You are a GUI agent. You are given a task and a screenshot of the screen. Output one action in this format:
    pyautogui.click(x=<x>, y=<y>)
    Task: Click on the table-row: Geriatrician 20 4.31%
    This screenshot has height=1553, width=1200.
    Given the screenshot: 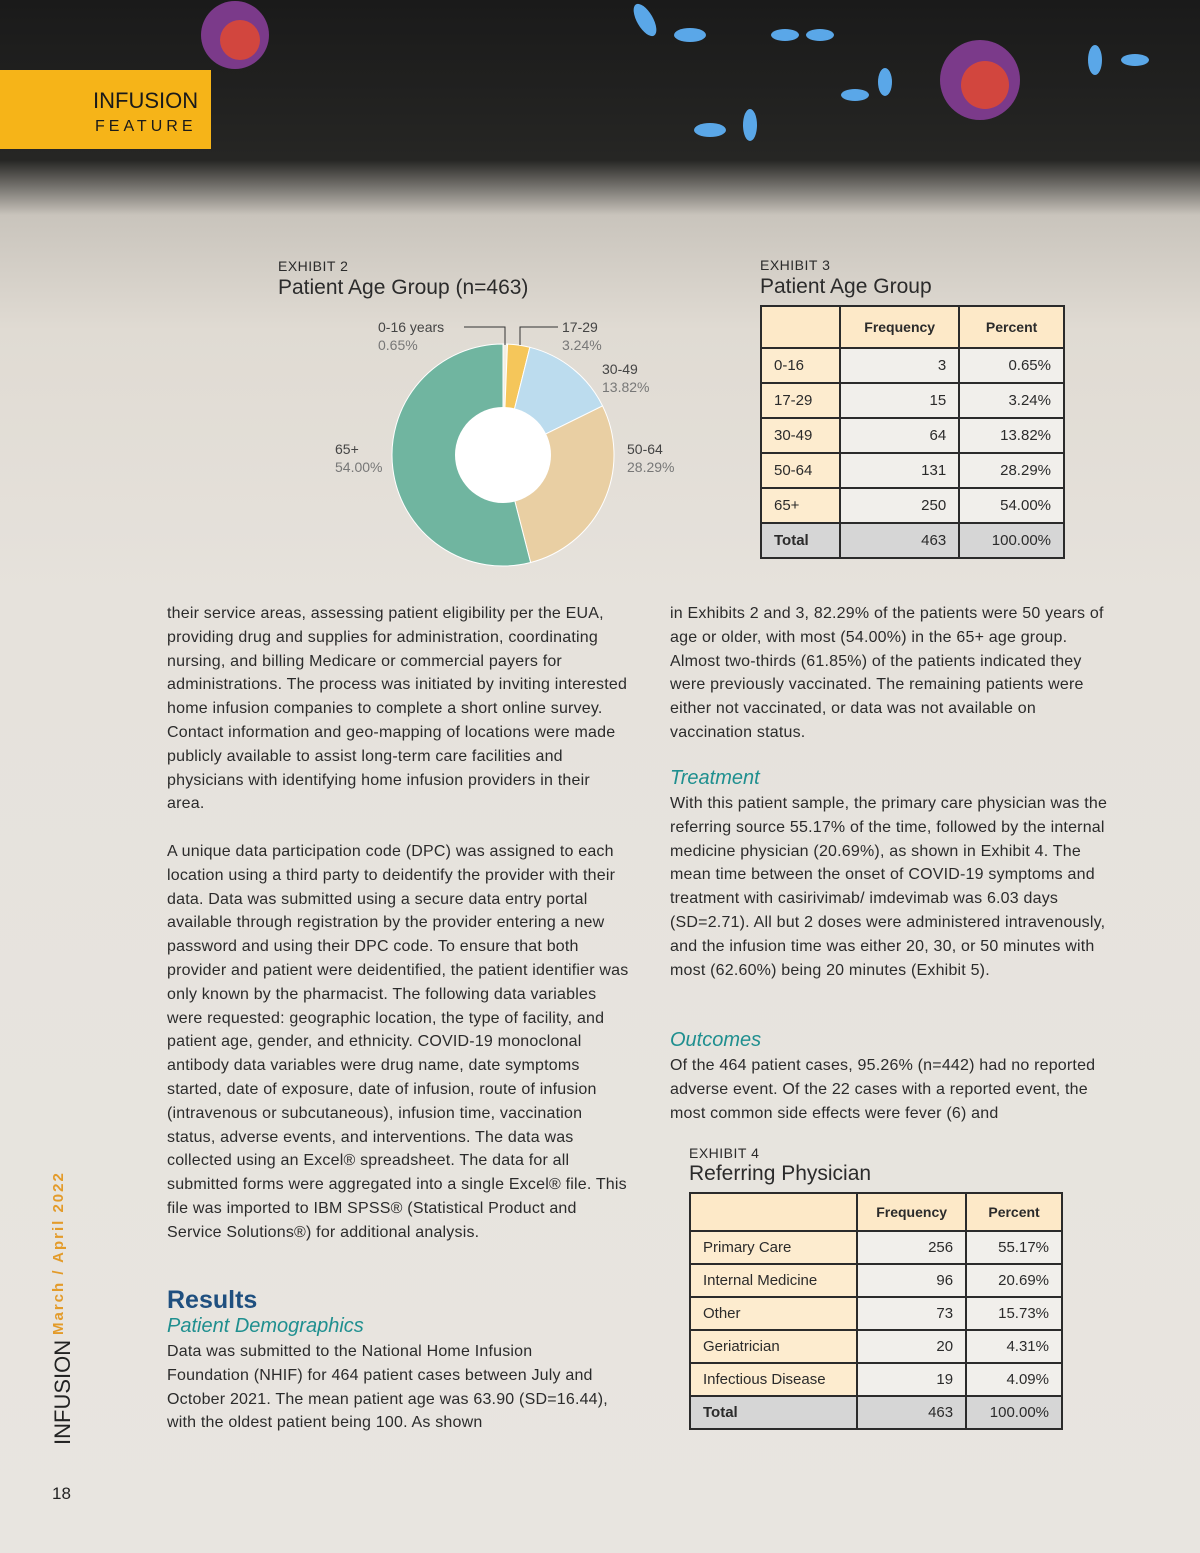 What is the action you would take?
    pyautogui.click(x=875, y=1346)
    